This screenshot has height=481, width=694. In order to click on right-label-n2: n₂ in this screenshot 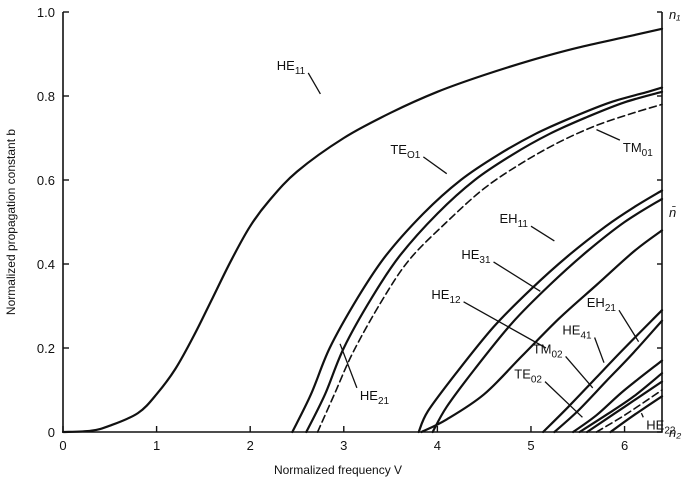, I will do `click(675, 432)`.